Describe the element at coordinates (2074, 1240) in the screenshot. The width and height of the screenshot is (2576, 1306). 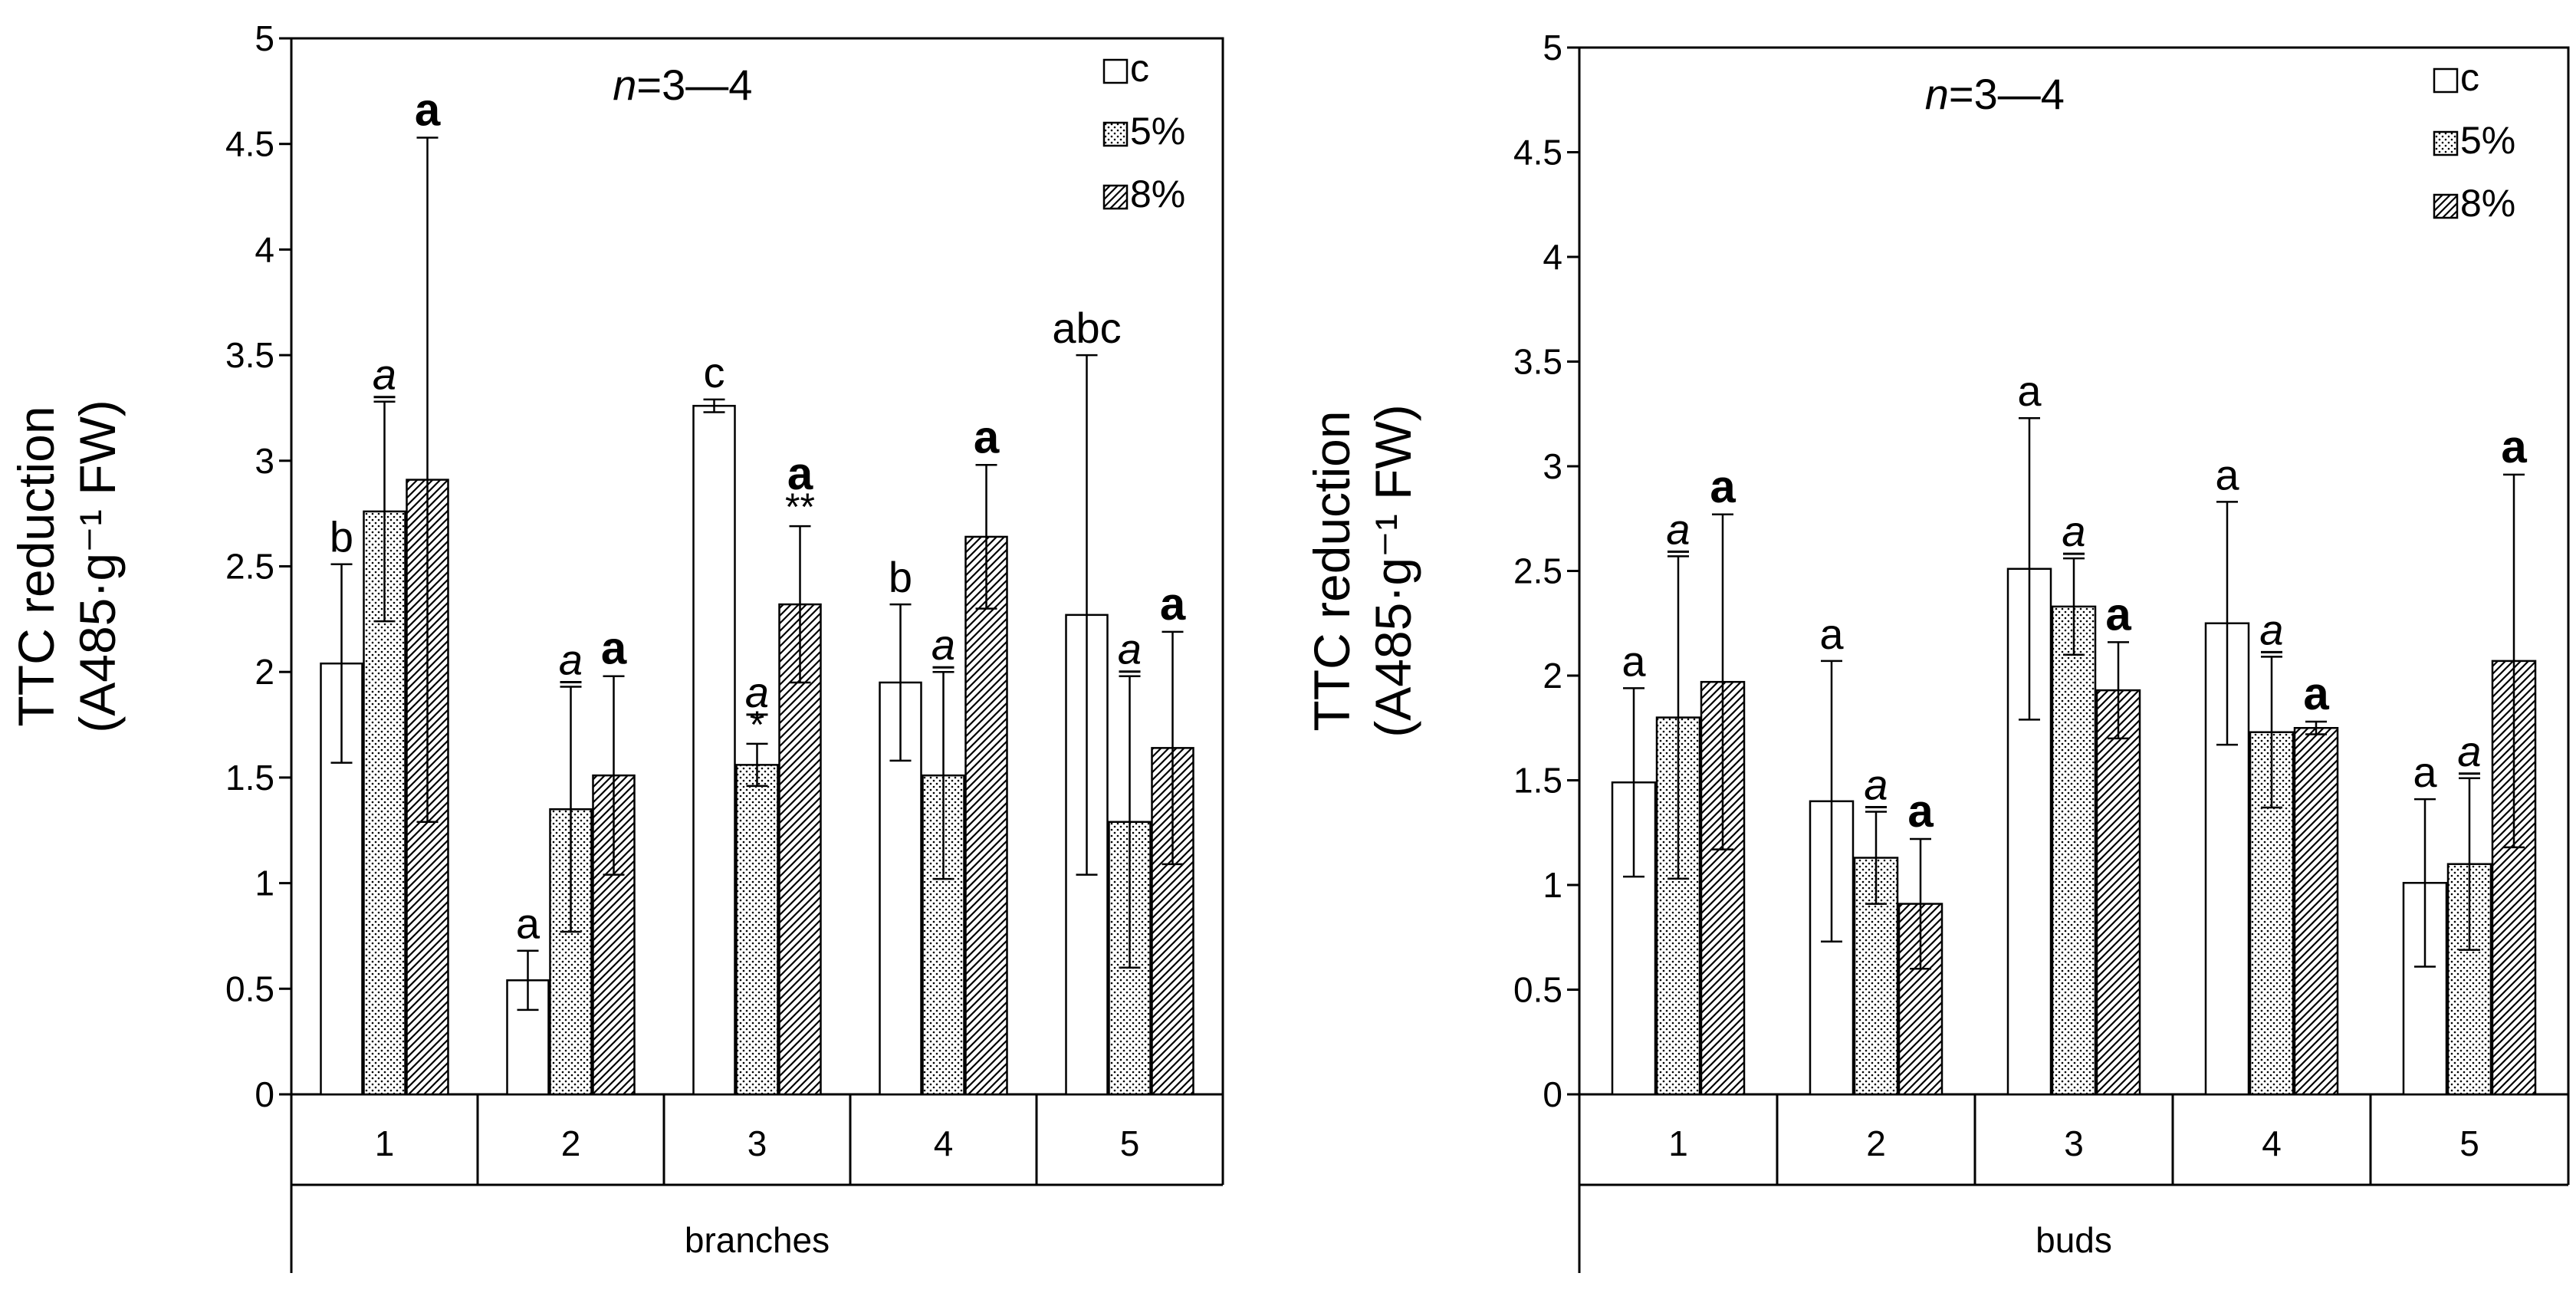
I see `x-axis-label: buds` at that location.